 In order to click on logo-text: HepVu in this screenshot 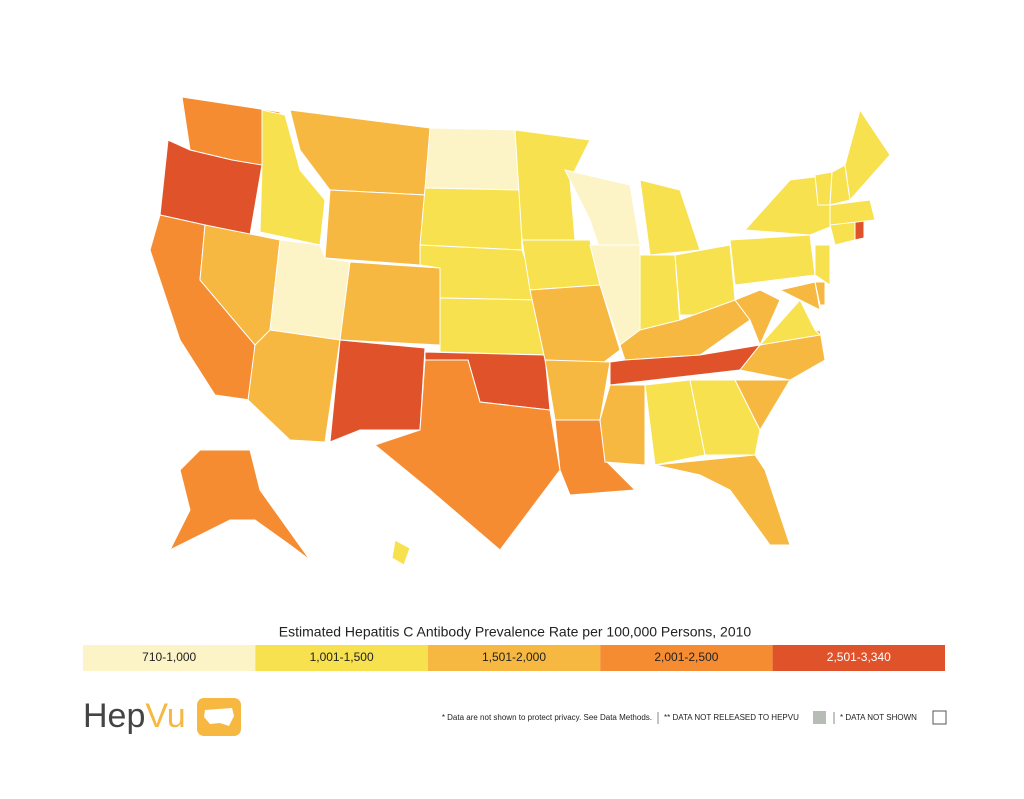, I will do `click(134, 716)`.